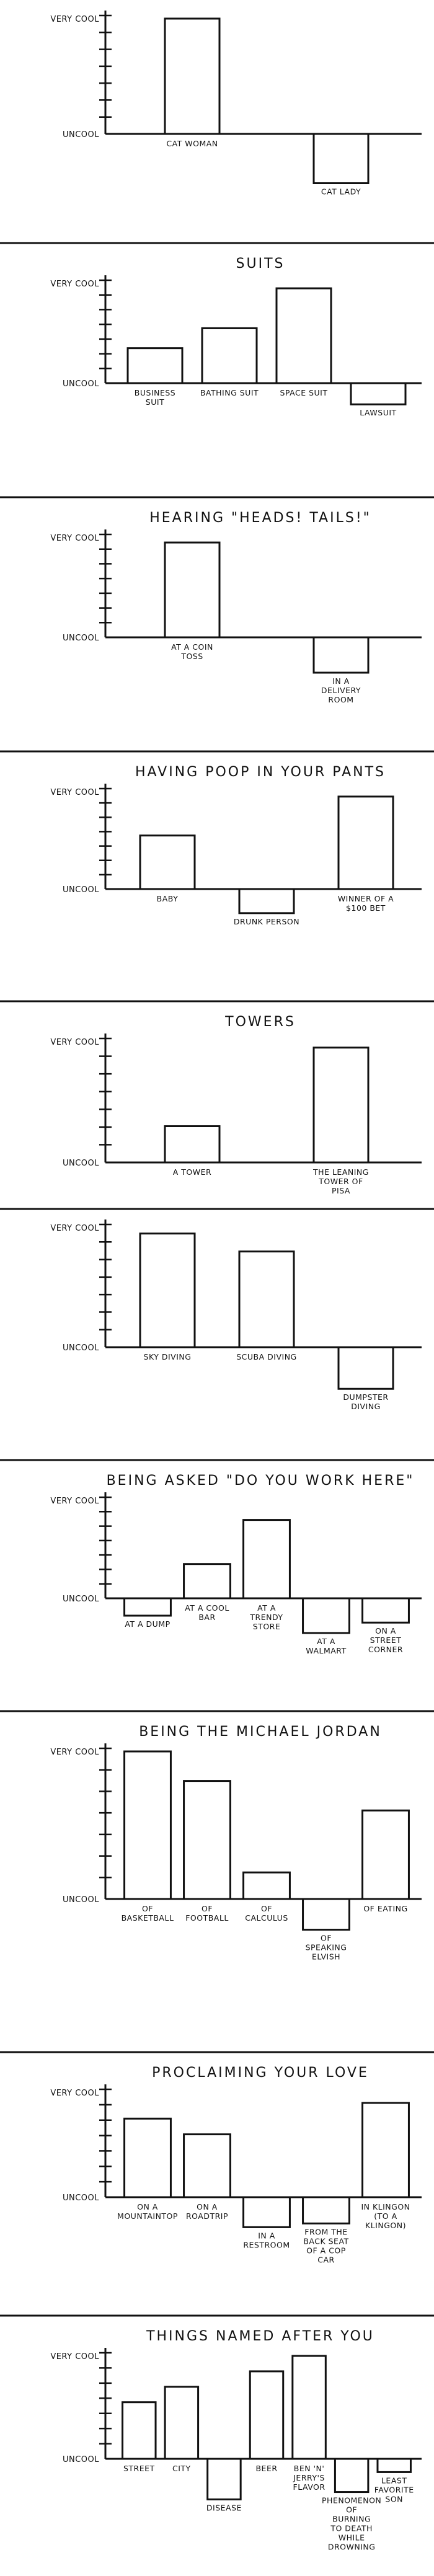 This screenshot has width=434, height=2576. What do you see at coordinates (366, 903) in the screenshot?
I see `bar-label: WINNER OF A $100 BET` at bounding box center [366, 903].